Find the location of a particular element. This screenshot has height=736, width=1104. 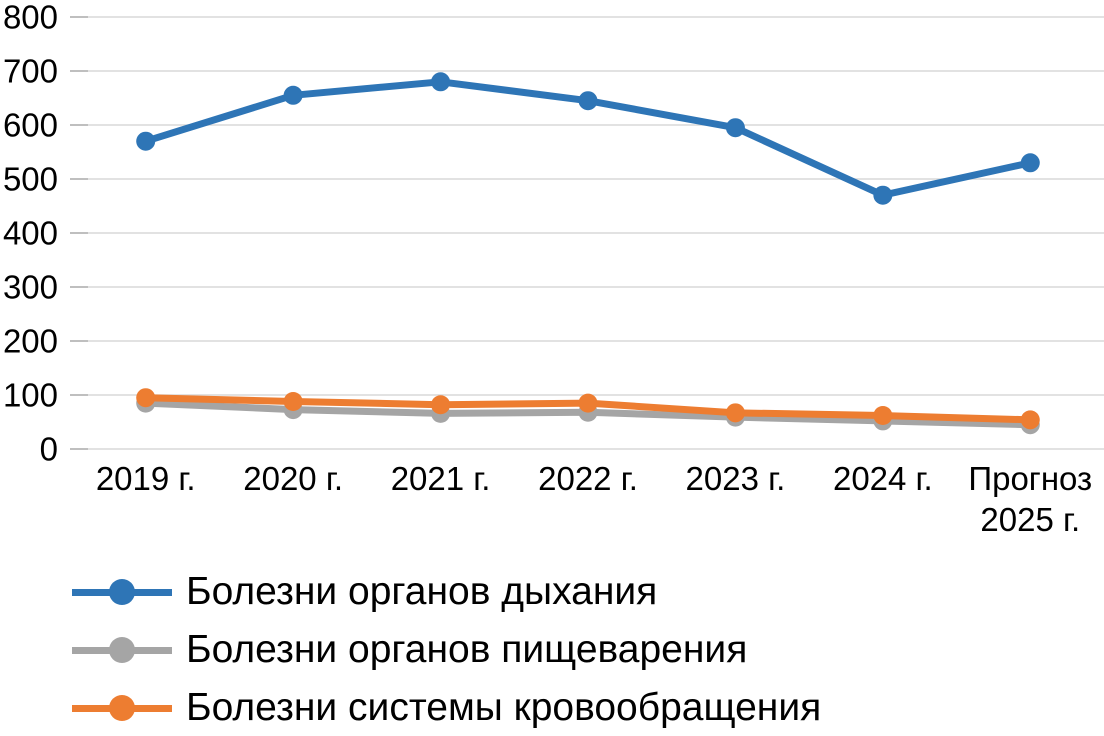

svg-text: 600 is located at coordinates (30, 125).